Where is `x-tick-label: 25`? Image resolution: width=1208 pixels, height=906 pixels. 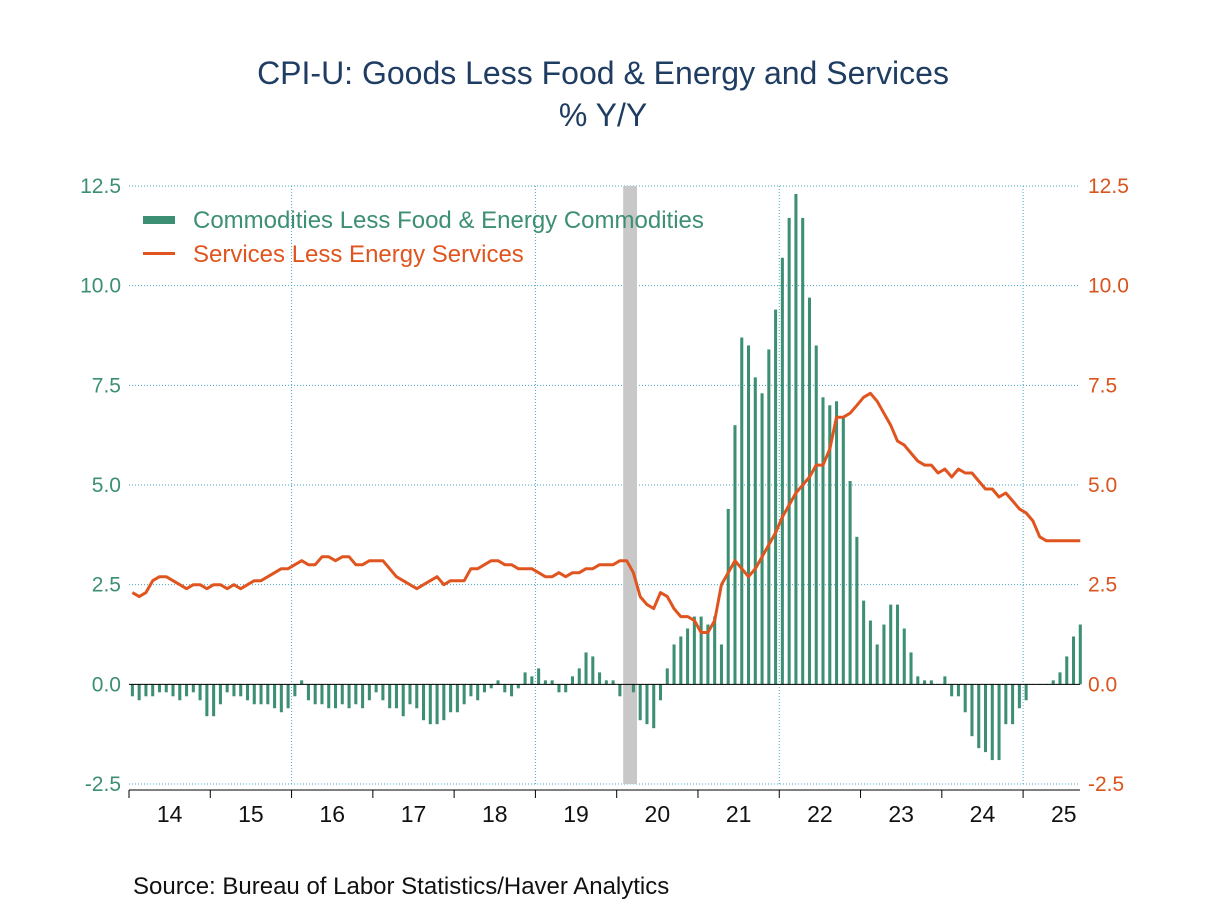 x-tick-label: 25 is located at coordinates (1064, 814).